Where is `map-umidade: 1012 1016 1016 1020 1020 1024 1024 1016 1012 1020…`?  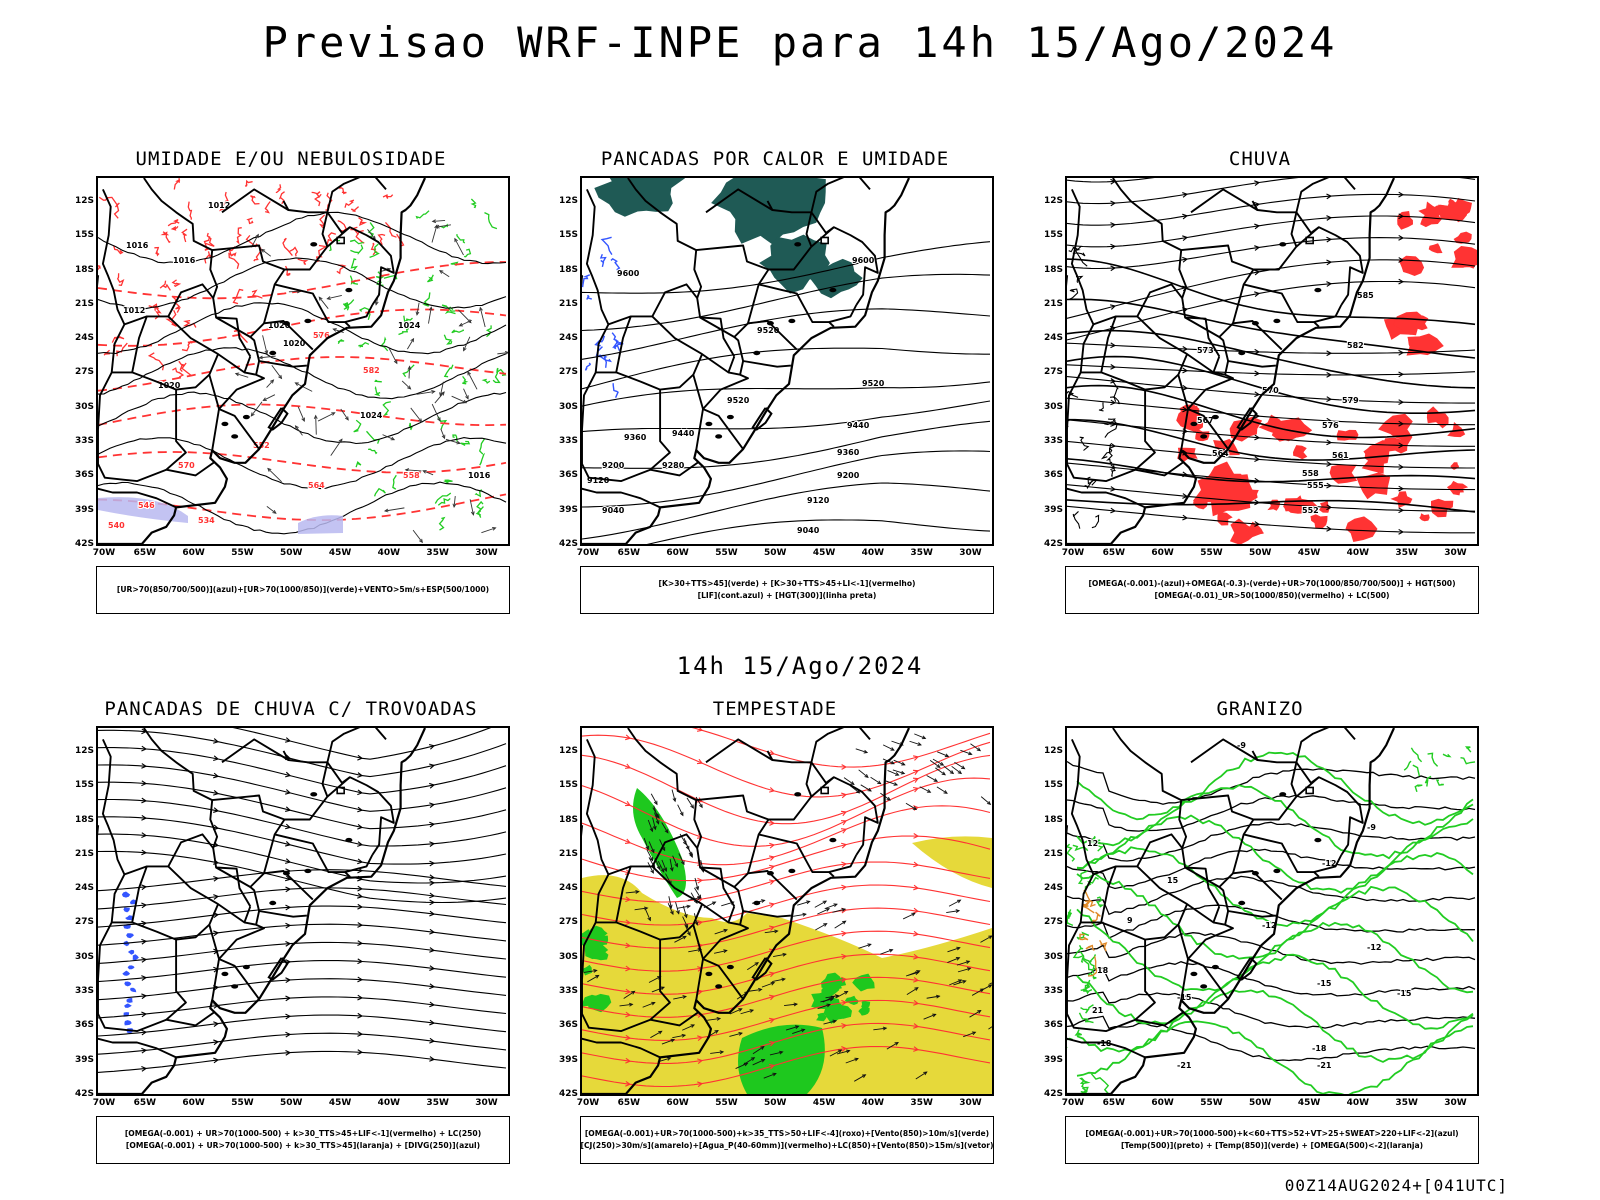
map-umidade: 1012 1016 1016 1020 1020 1024 1024 1016 1012 1020… is located at coordinates (303, 361).